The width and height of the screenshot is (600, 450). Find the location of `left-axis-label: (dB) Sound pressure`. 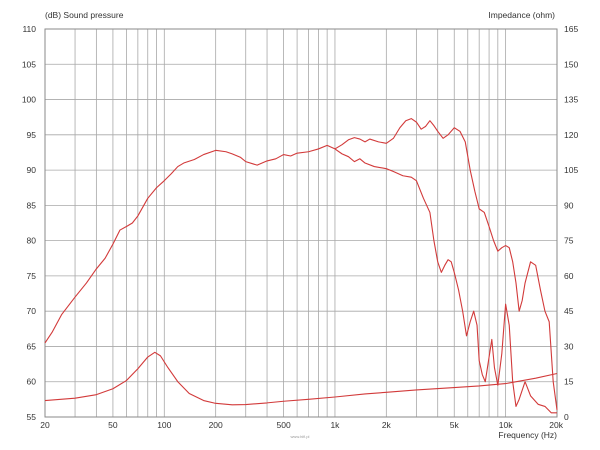

left-axis-label: (dB) Sound pressure is located at coordinates (84, 15).